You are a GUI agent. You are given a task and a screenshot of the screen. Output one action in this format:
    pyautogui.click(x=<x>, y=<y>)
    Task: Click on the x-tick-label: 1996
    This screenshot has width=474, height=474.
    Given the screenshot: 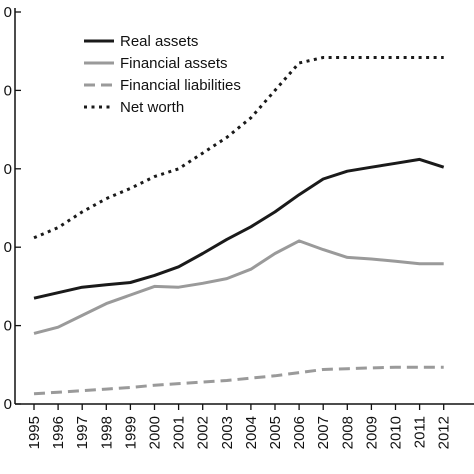 What is the action you would take?
    pyautogui.click(x=58, y=432)
    